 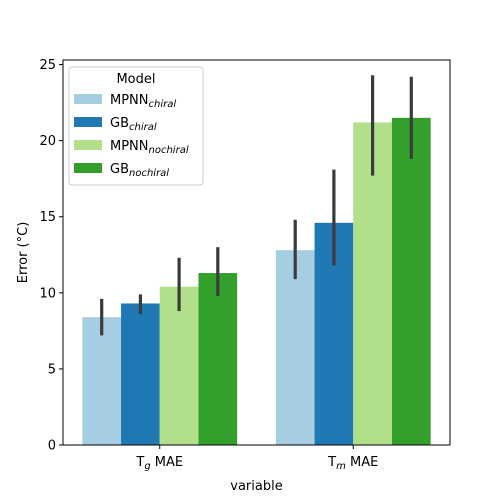 I want to click on legend-label: GBchiral, so click(x=133, y=124).